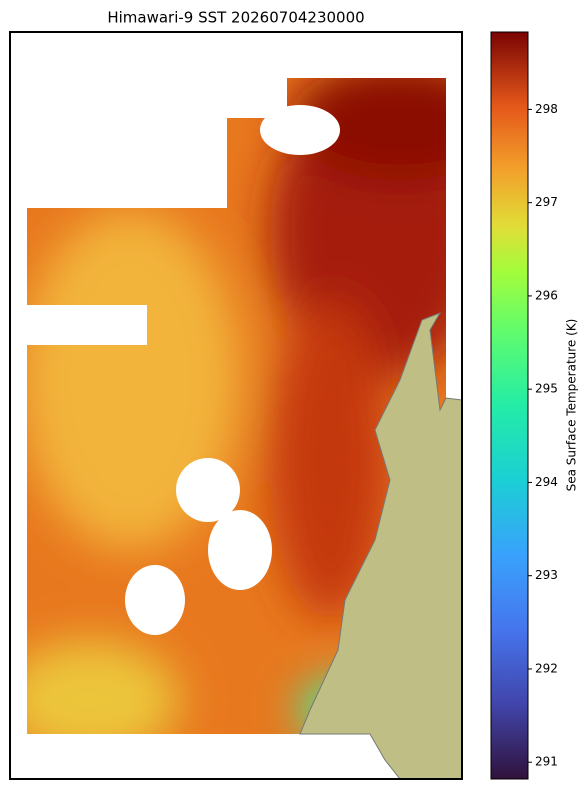  Describe the element at coordinates (546, 389) in the screenshot. I see `colorbar-tick-label: 295` at that location.